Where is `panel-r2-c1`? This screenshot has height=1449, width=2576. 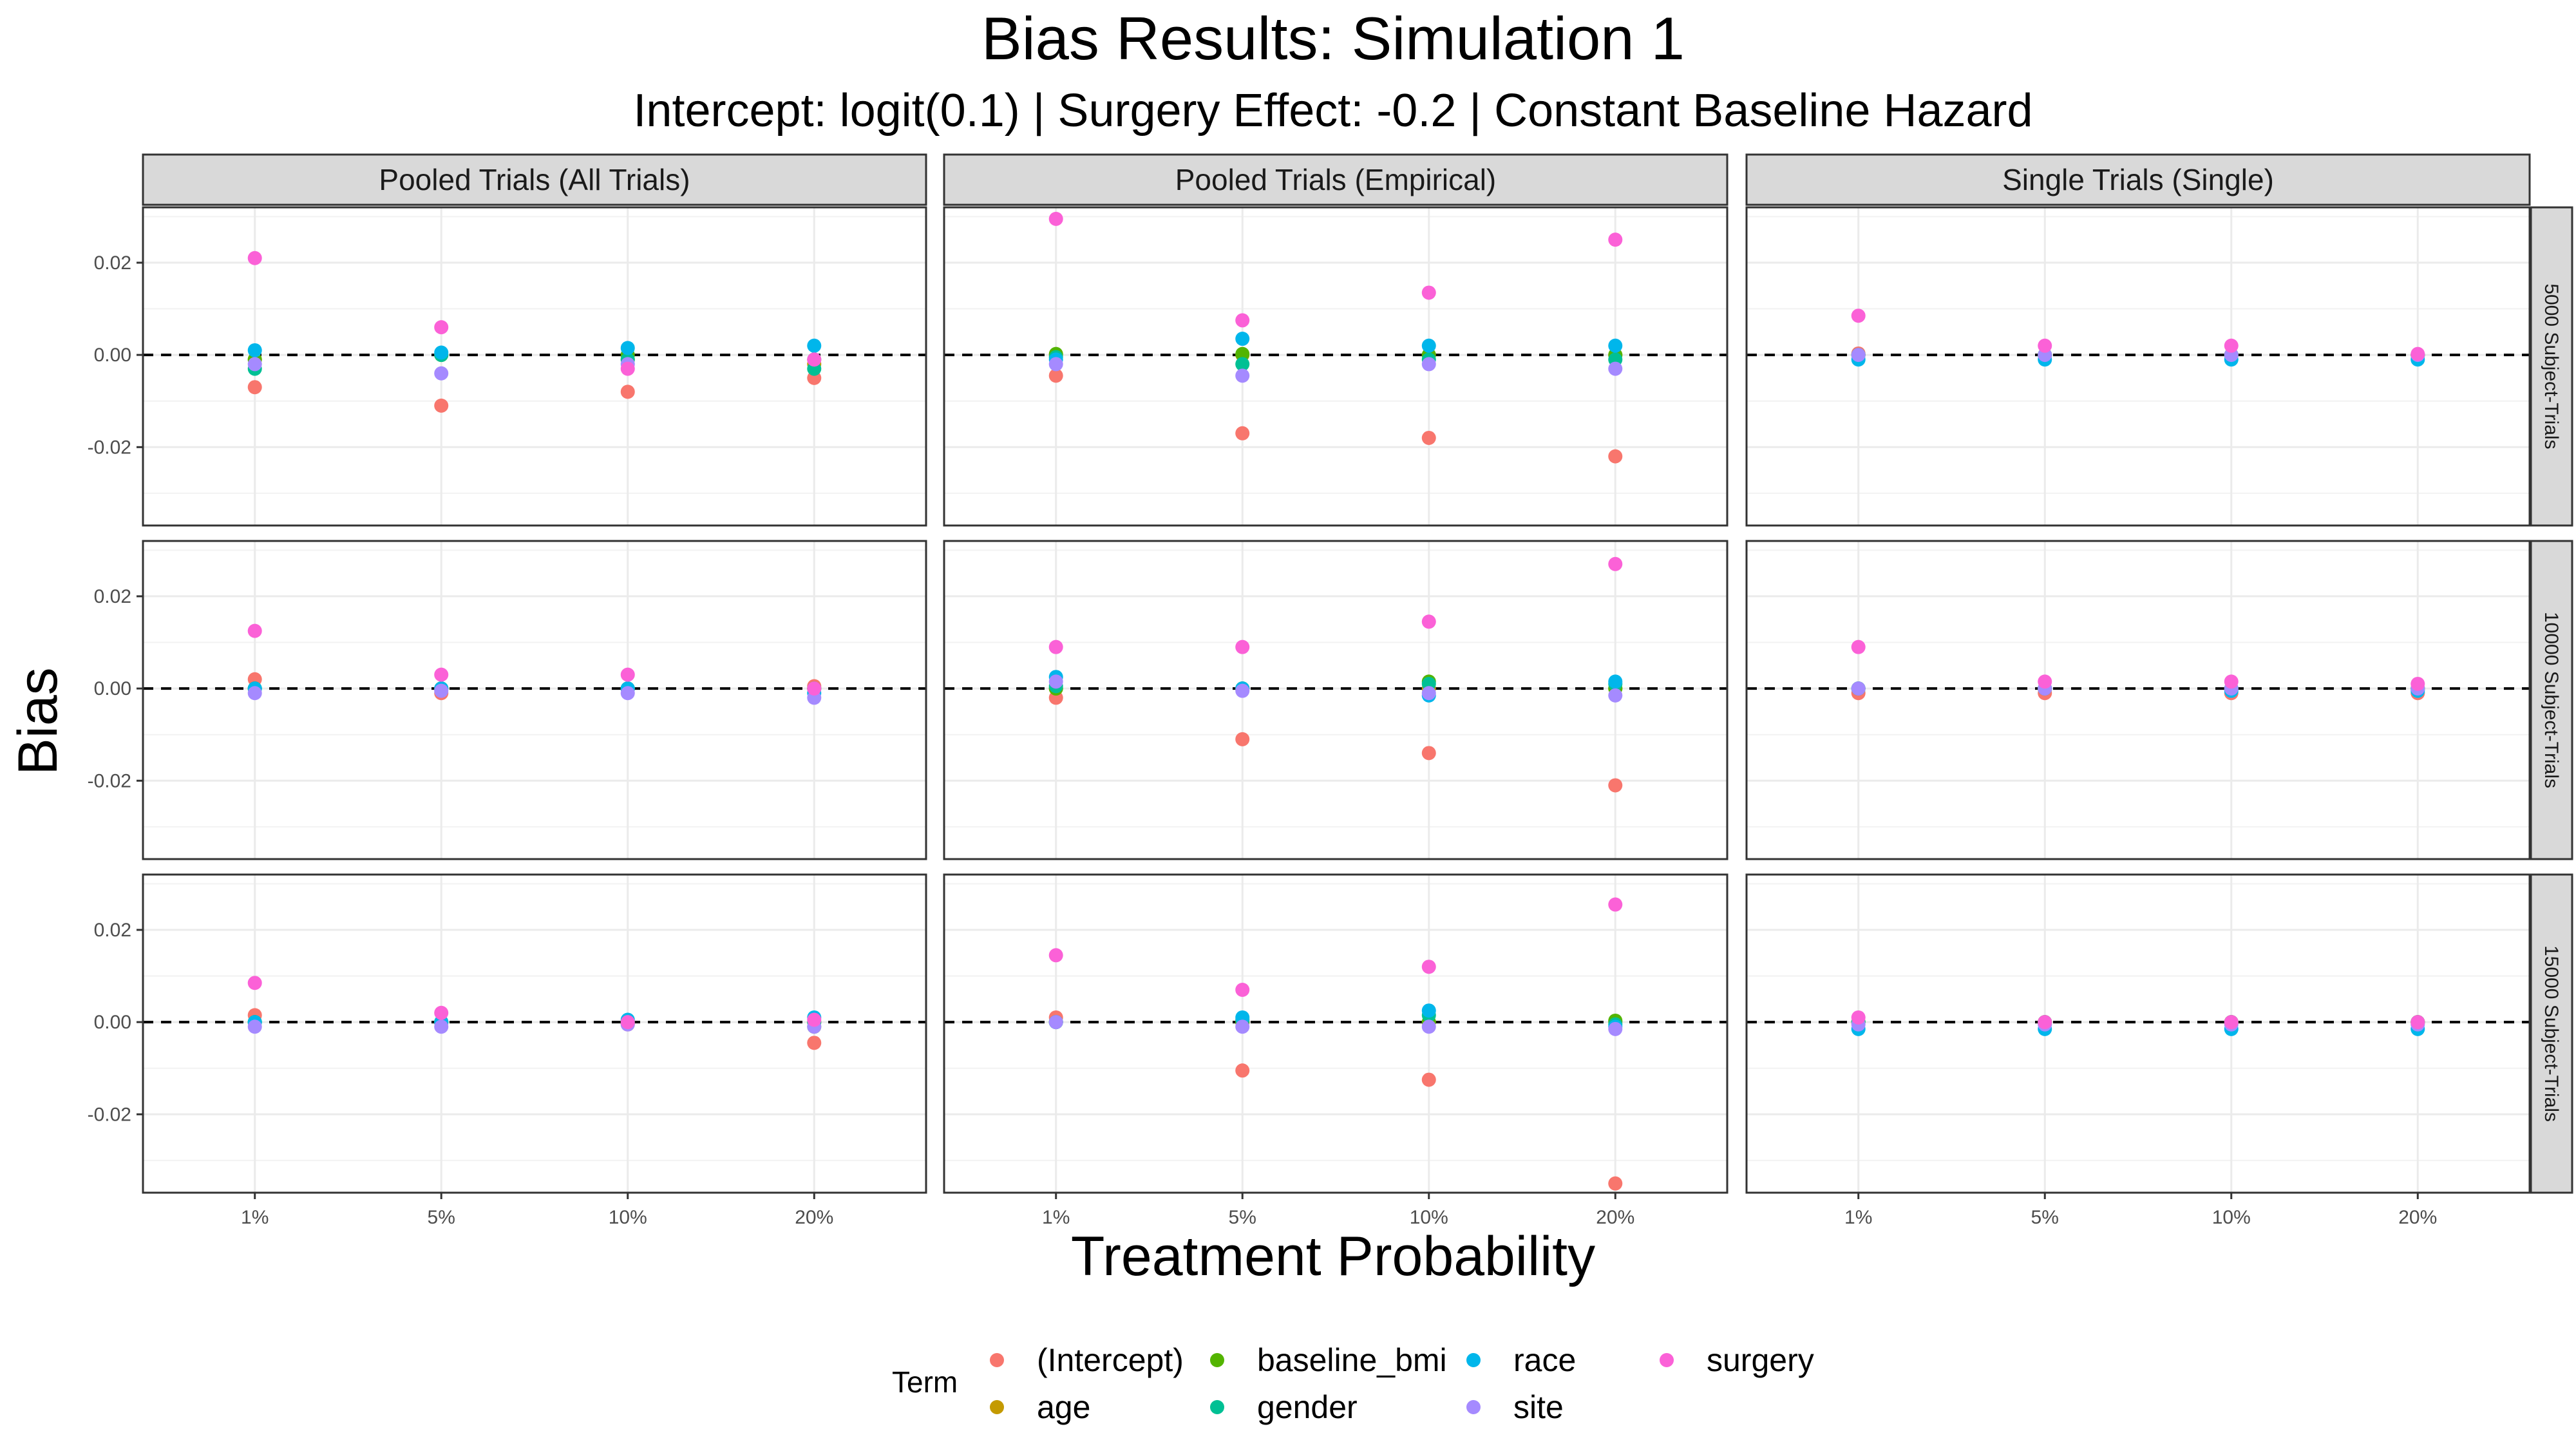
panel-r2-c1 is located at coordinates (1335, 1033).